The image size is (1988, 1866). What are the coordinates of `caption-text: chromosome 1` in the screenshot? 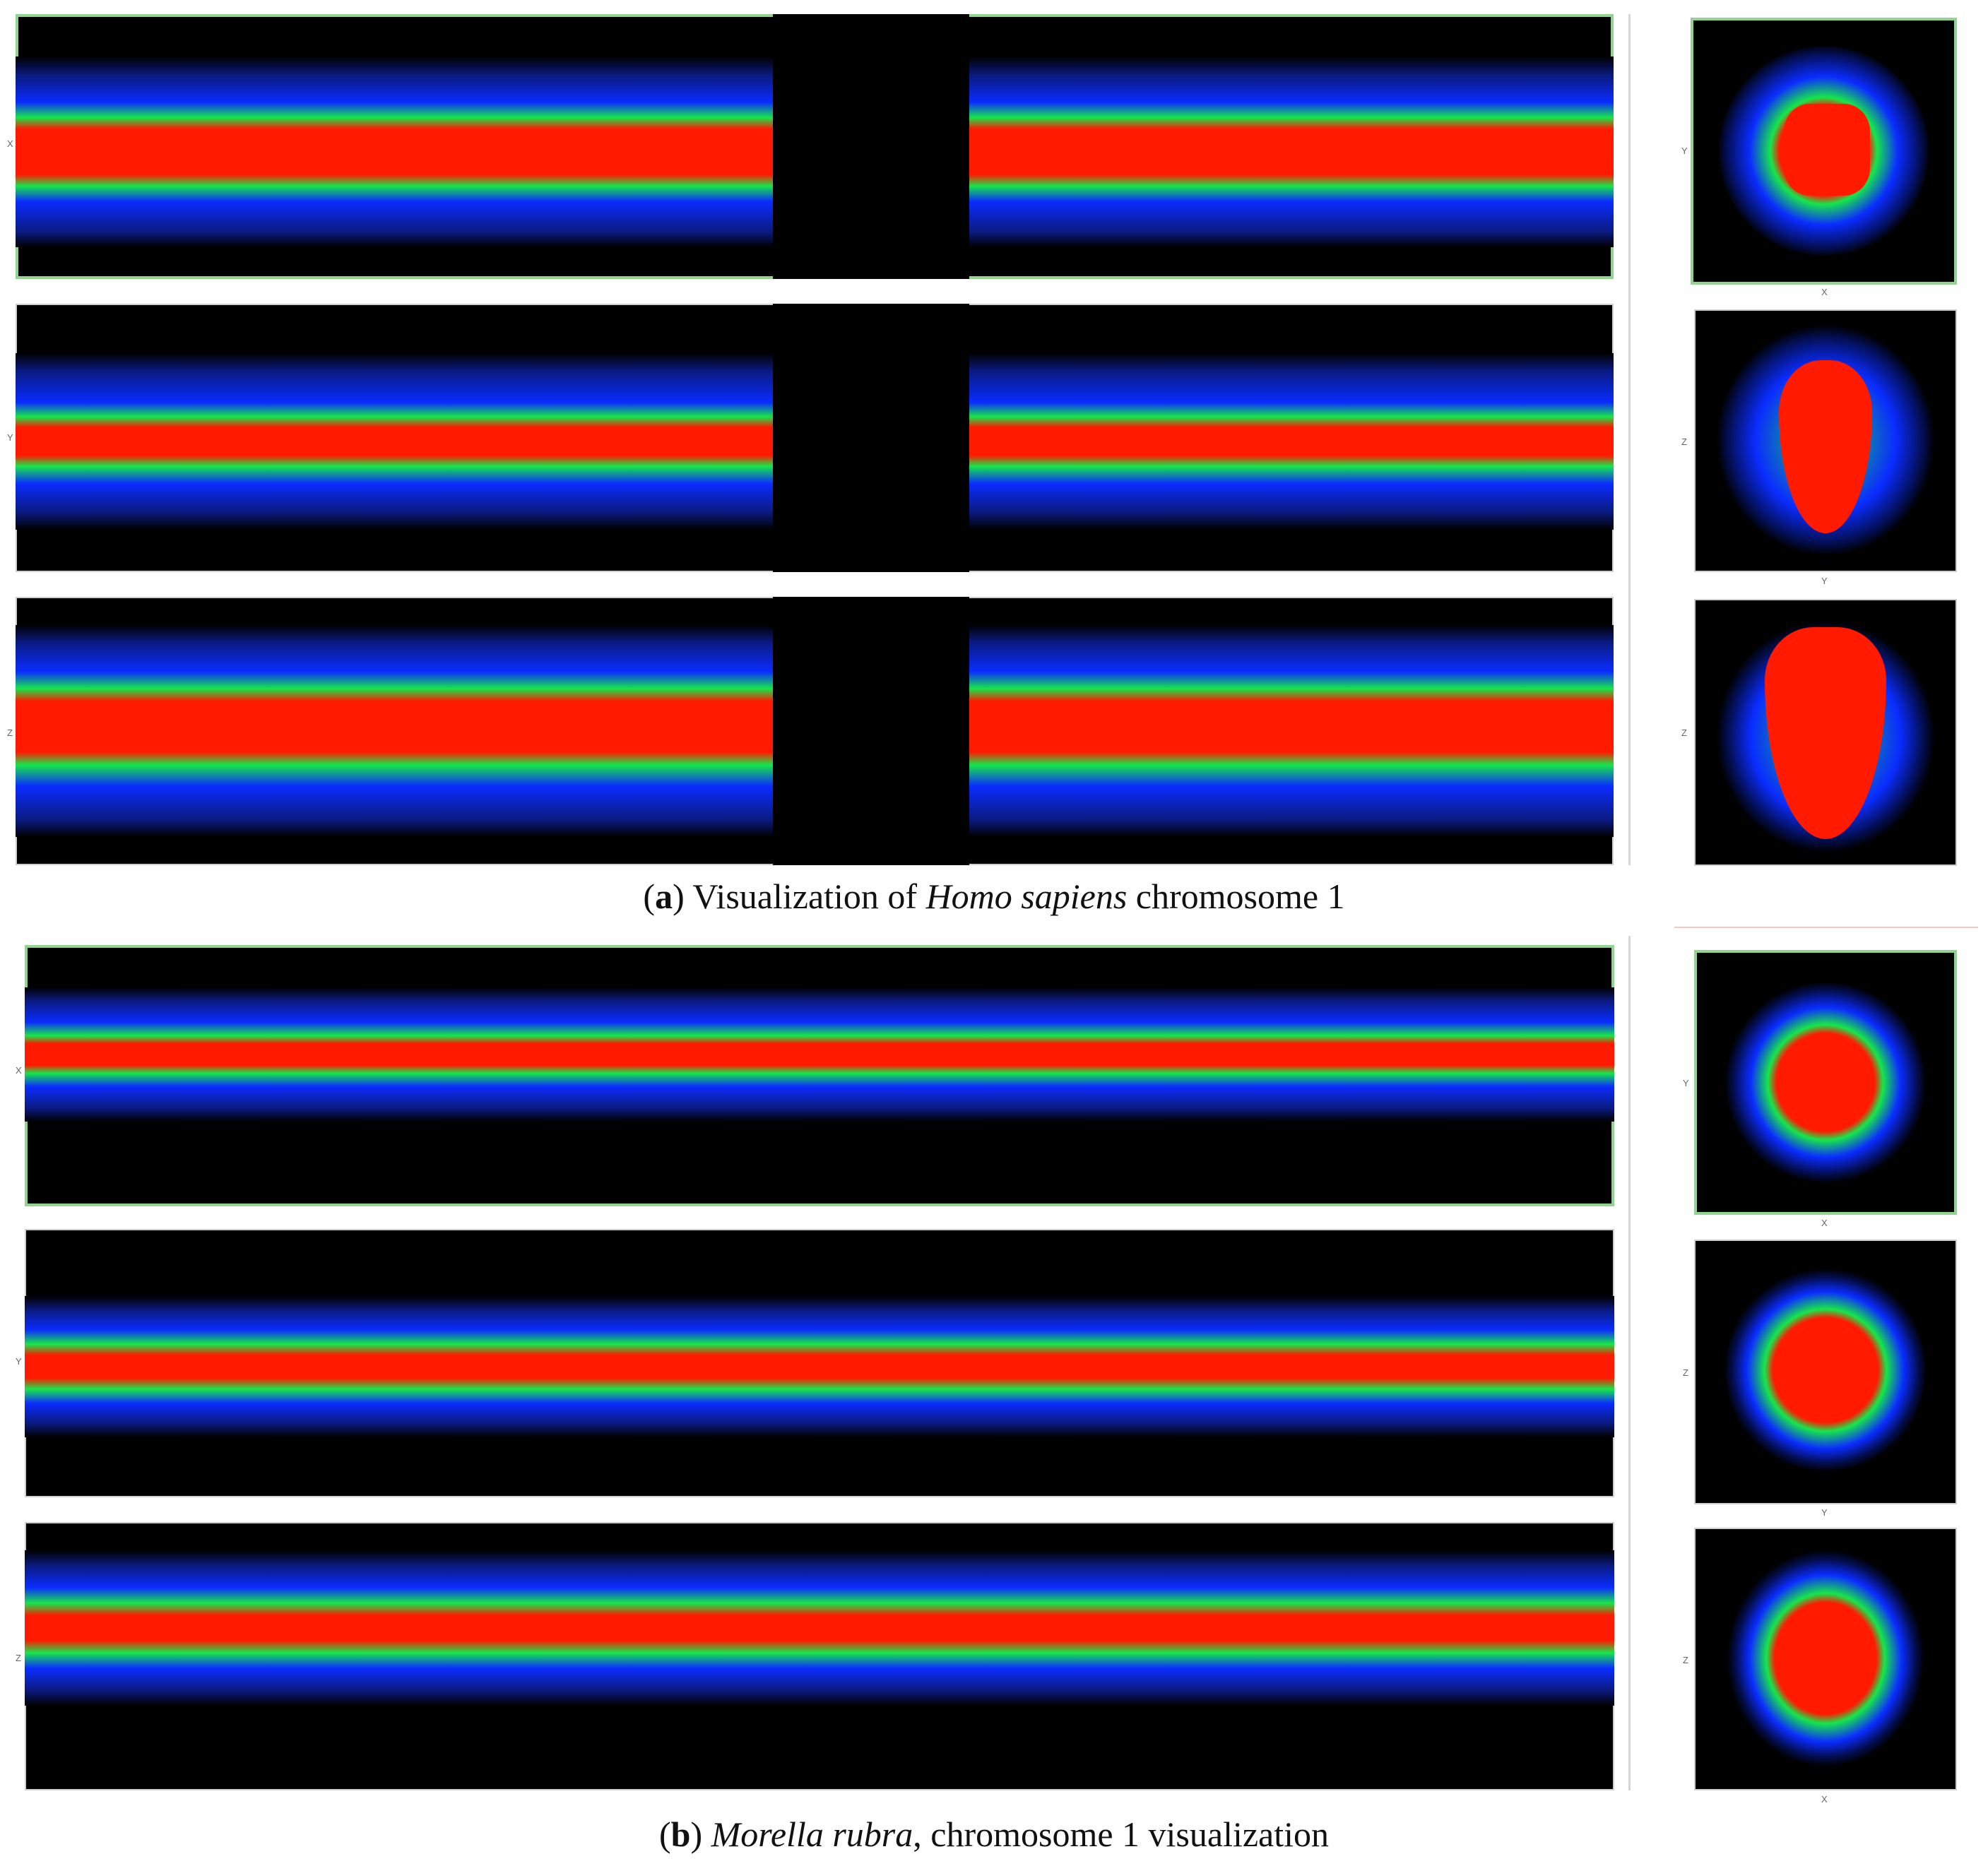 It's located at (1236, 896).